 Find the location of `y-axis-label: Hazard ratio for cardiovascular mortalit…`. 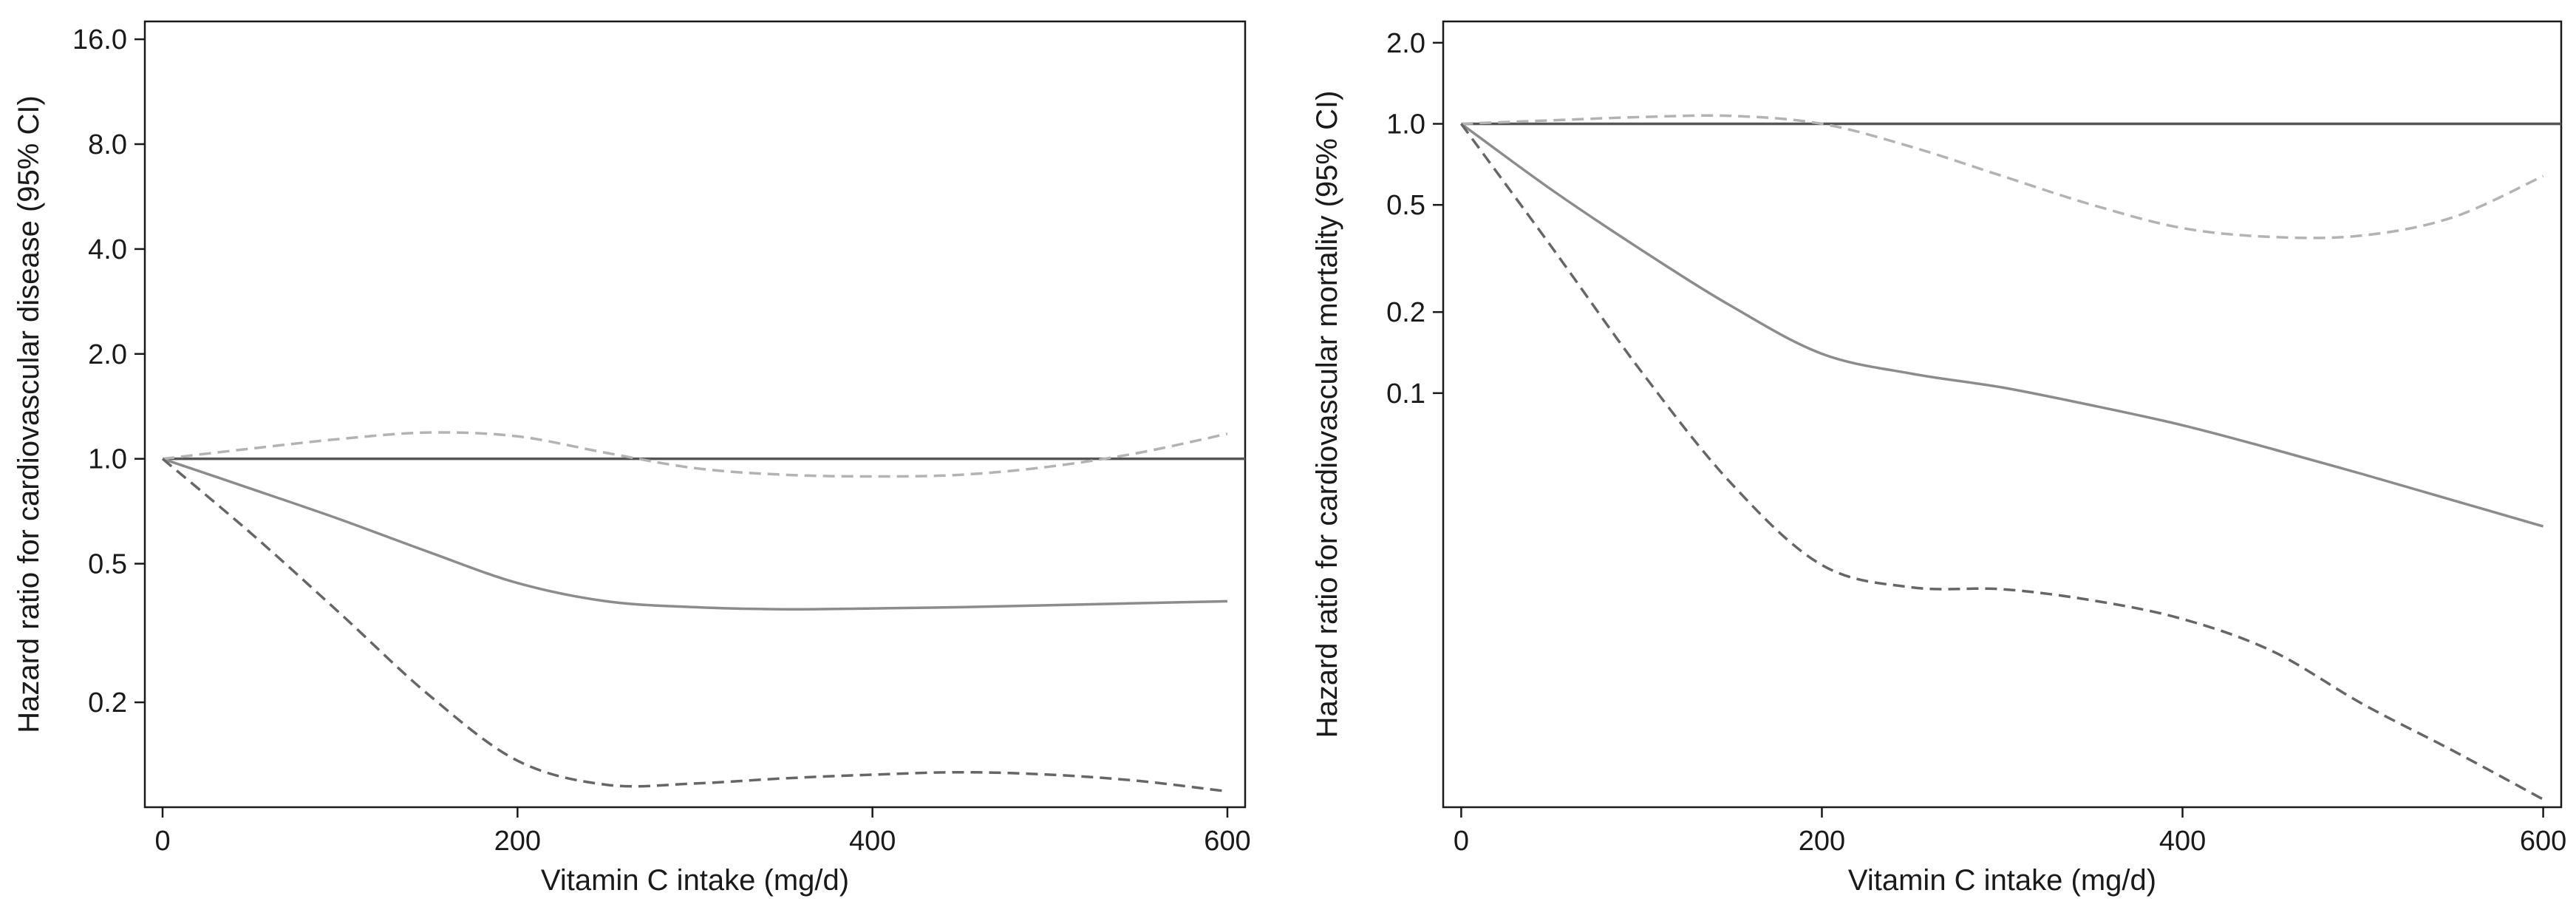

y-axis-label: Hazard ratio for cardiovascular mortalit… is located at coordinates (1327, 415).